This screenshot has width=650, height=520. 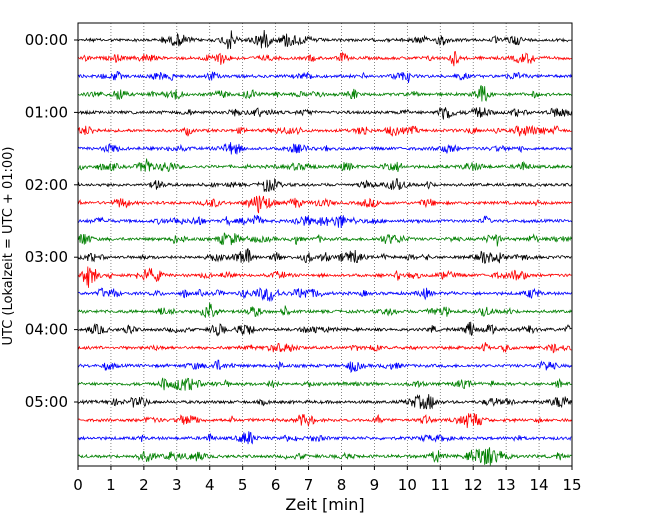 What do you see at coordinates (210, 485) in the screenshot?
I see `x-tick-label: 4` at bounding box center [210, 485].